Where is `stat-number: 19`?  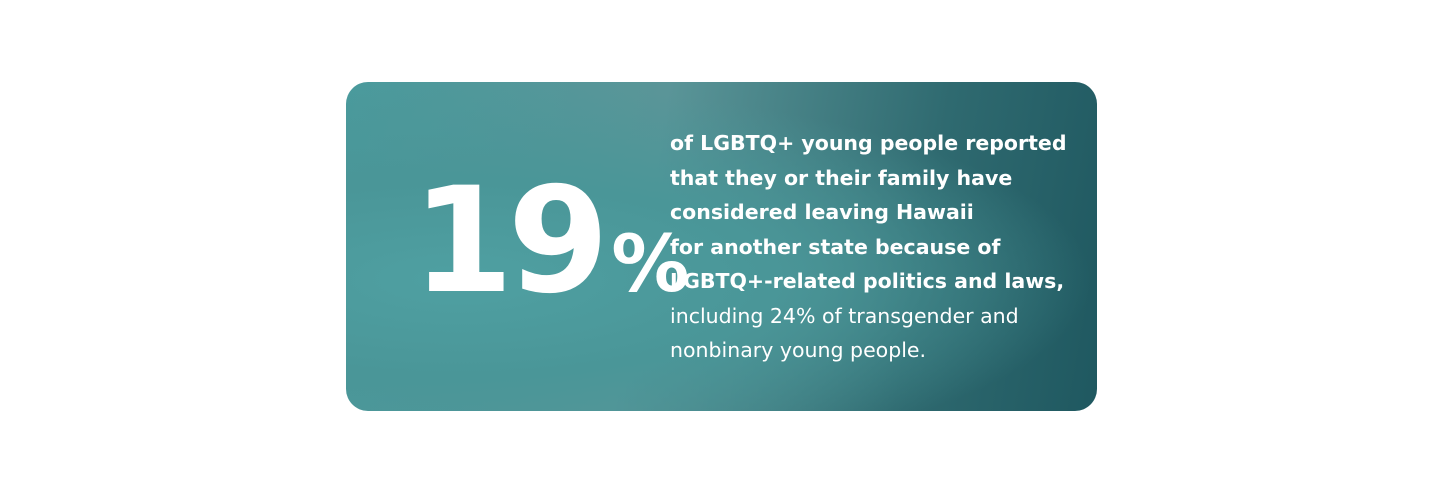
stat-number: 19 is located at coordinates (510, 241).